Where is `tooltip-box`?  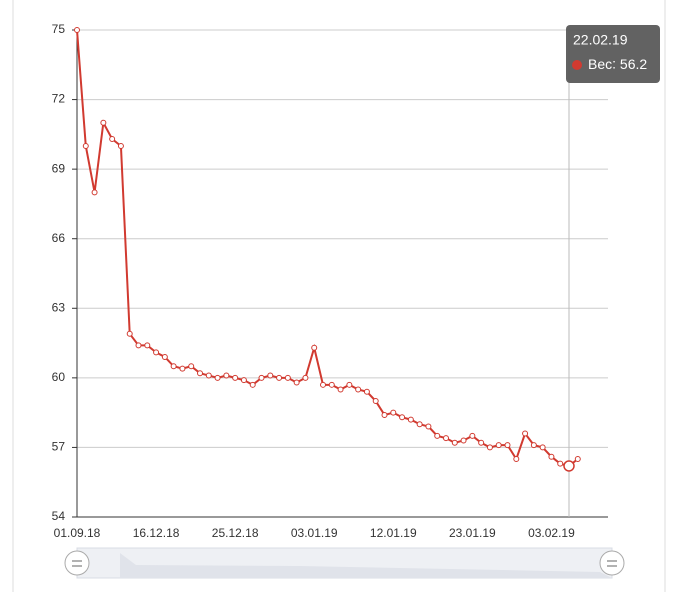 tooltip-box is located at coordinates (613, 54).